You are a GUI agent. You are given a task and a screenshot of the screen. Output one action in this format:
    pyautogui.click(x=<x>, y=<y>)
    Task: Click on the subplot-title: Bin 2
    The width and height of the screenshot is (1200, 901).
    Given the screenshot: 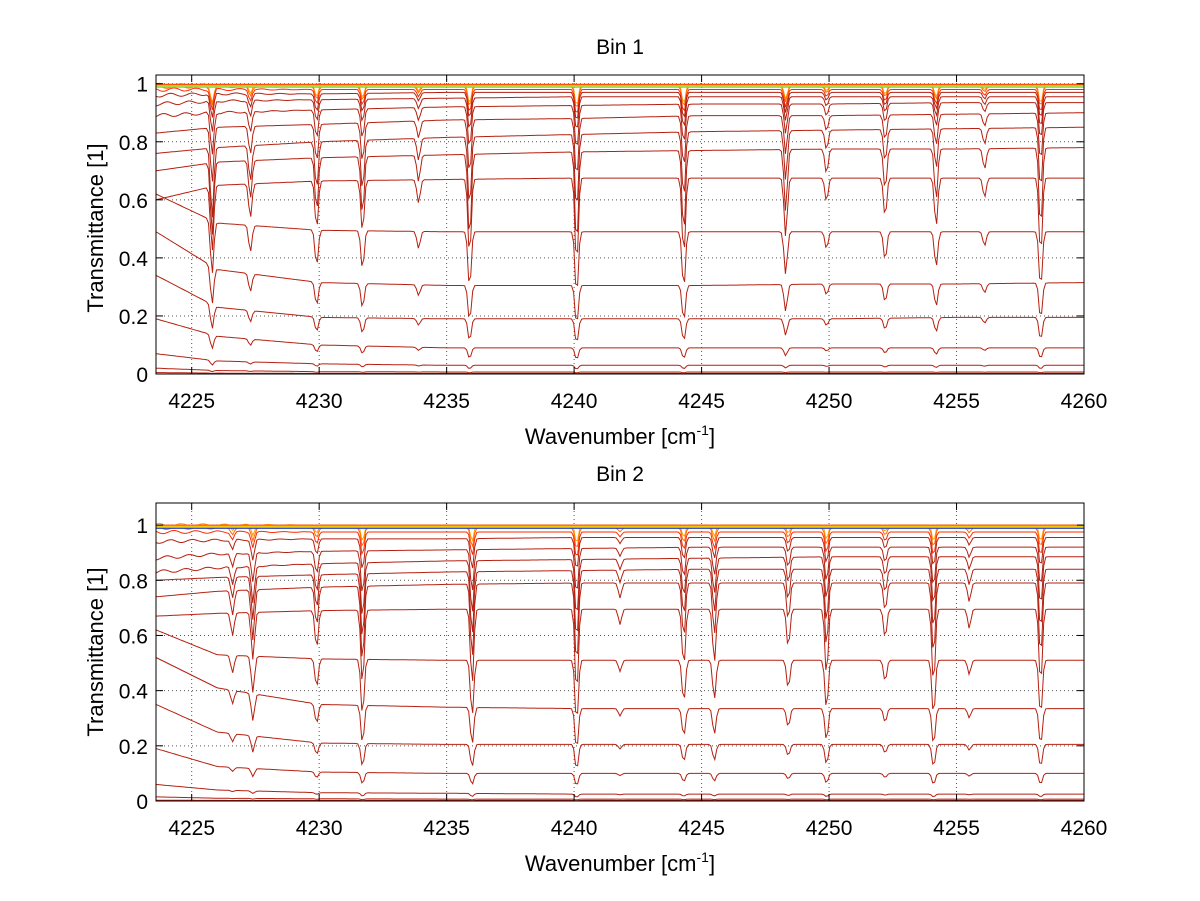 What is the action you would take?
    pyautogui.click(x=620, y=474)
    